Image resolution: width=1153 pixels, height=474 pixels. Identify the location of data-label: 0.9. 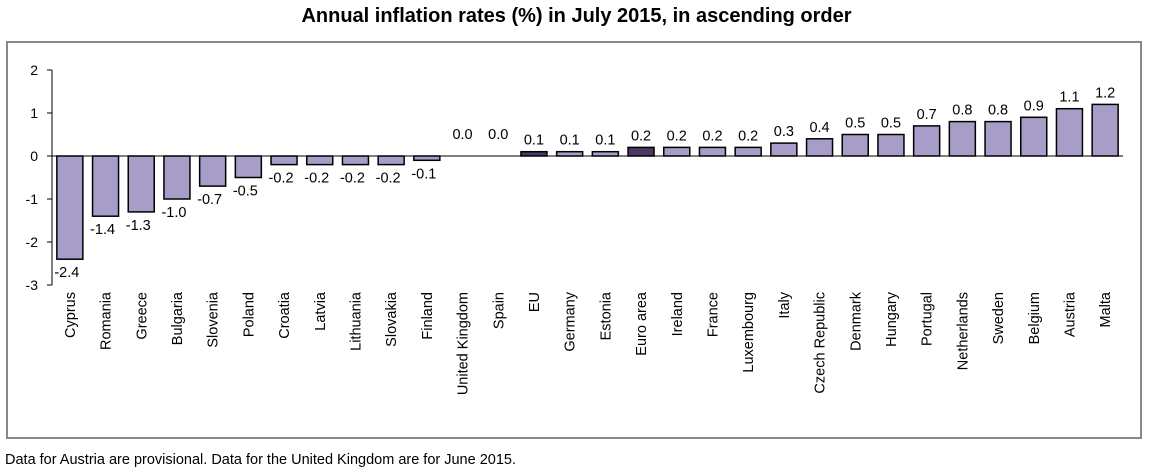
(1034, 106).